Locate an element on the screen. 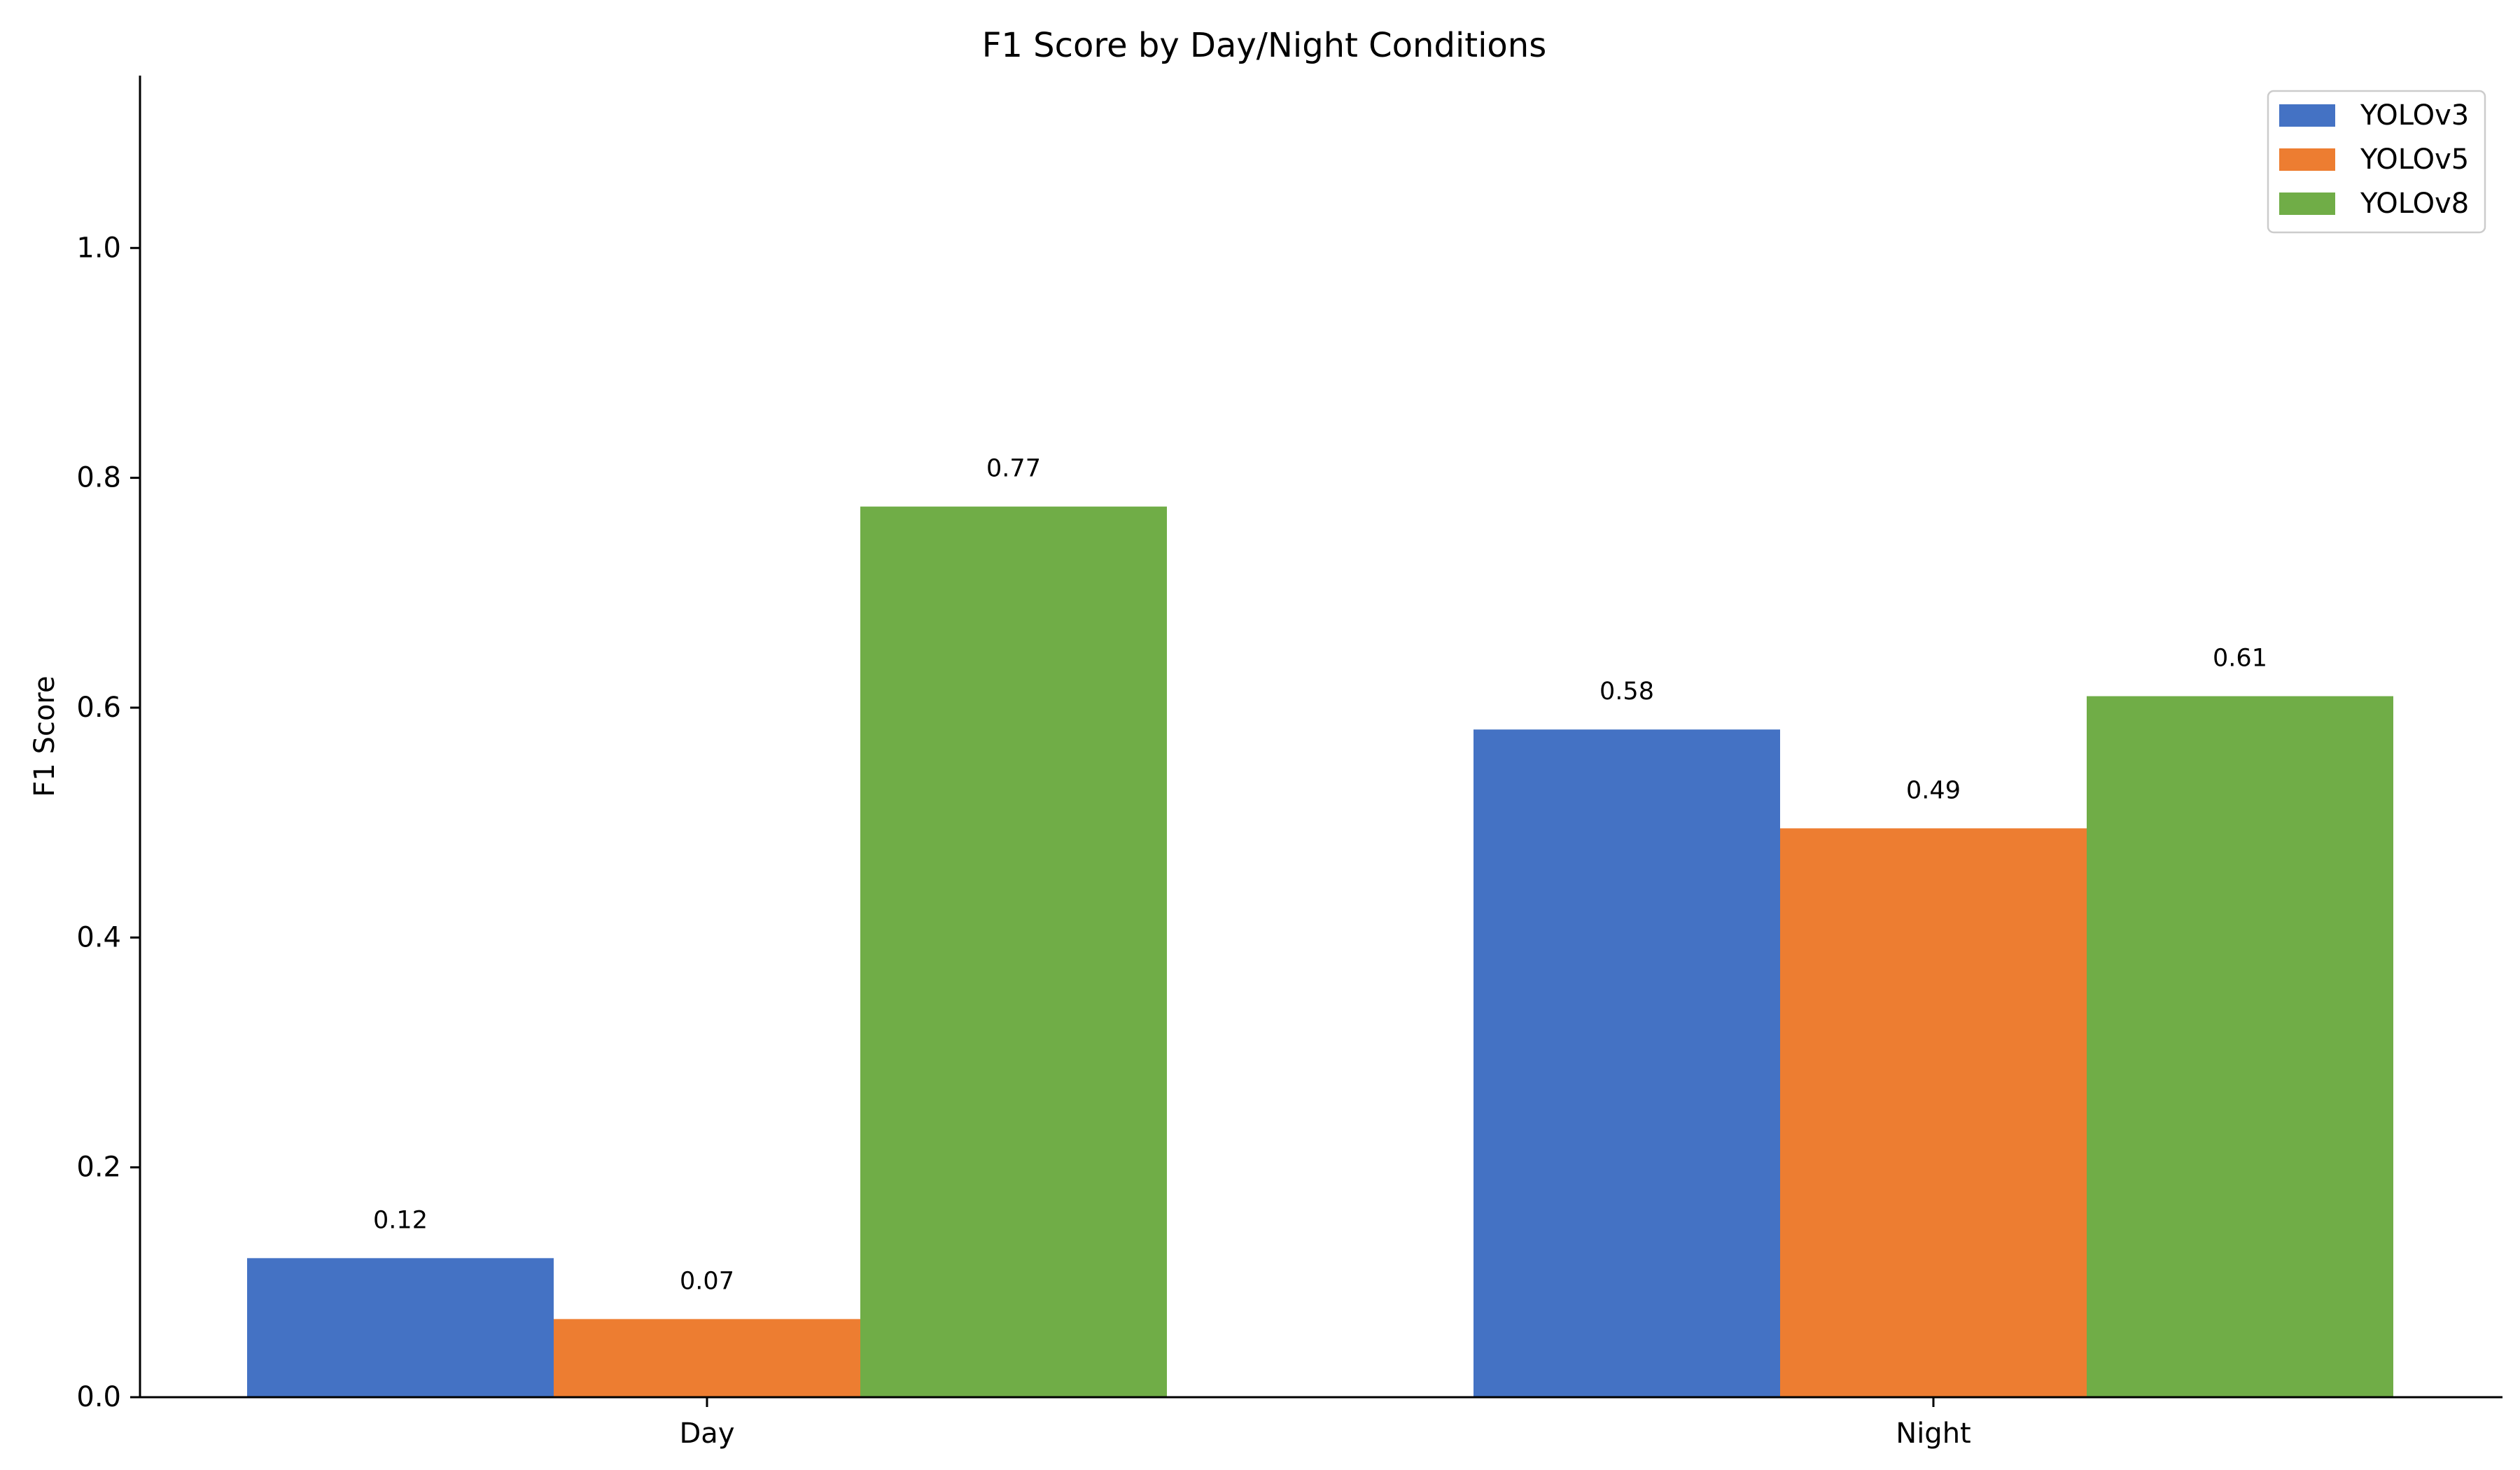  bar-value-label: 0.77 is located at coordinates (1013, 469).